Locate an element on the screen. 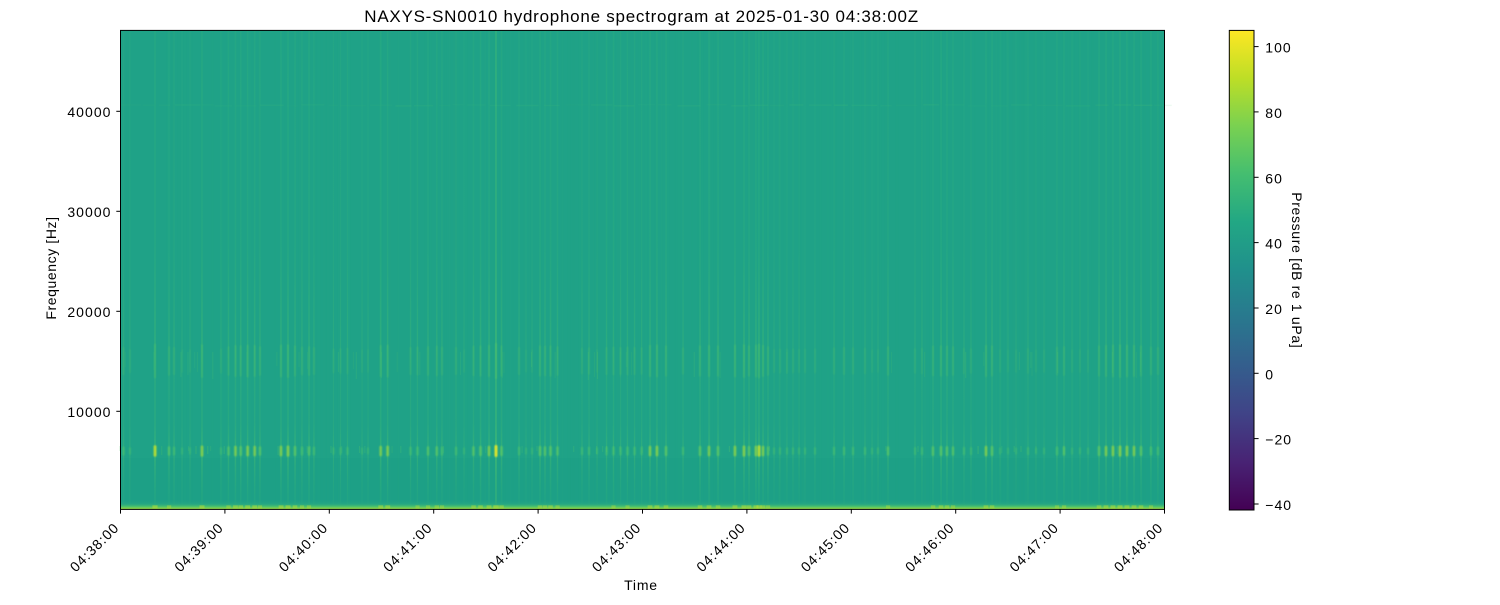 Image resolution: width=1500 pixels, height=605 pixels. svg-text: 60 is located at coordinates (1274, 178).